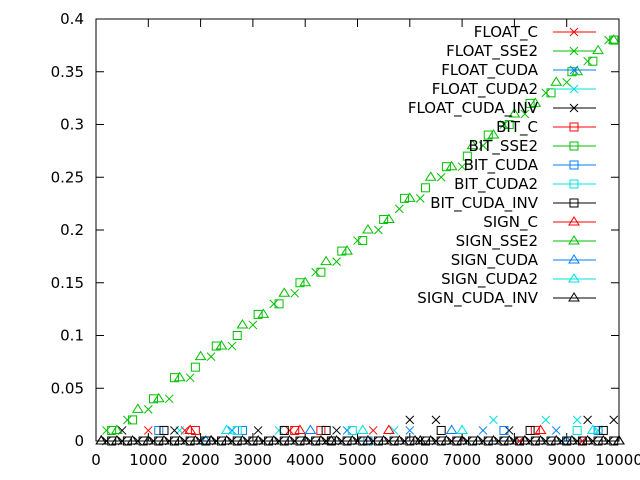 The image size is (640, 480). Describe the element at coordinates (489, 70) in the screenshot. I see `legend-label: FLOAT_CUDA` at that location.